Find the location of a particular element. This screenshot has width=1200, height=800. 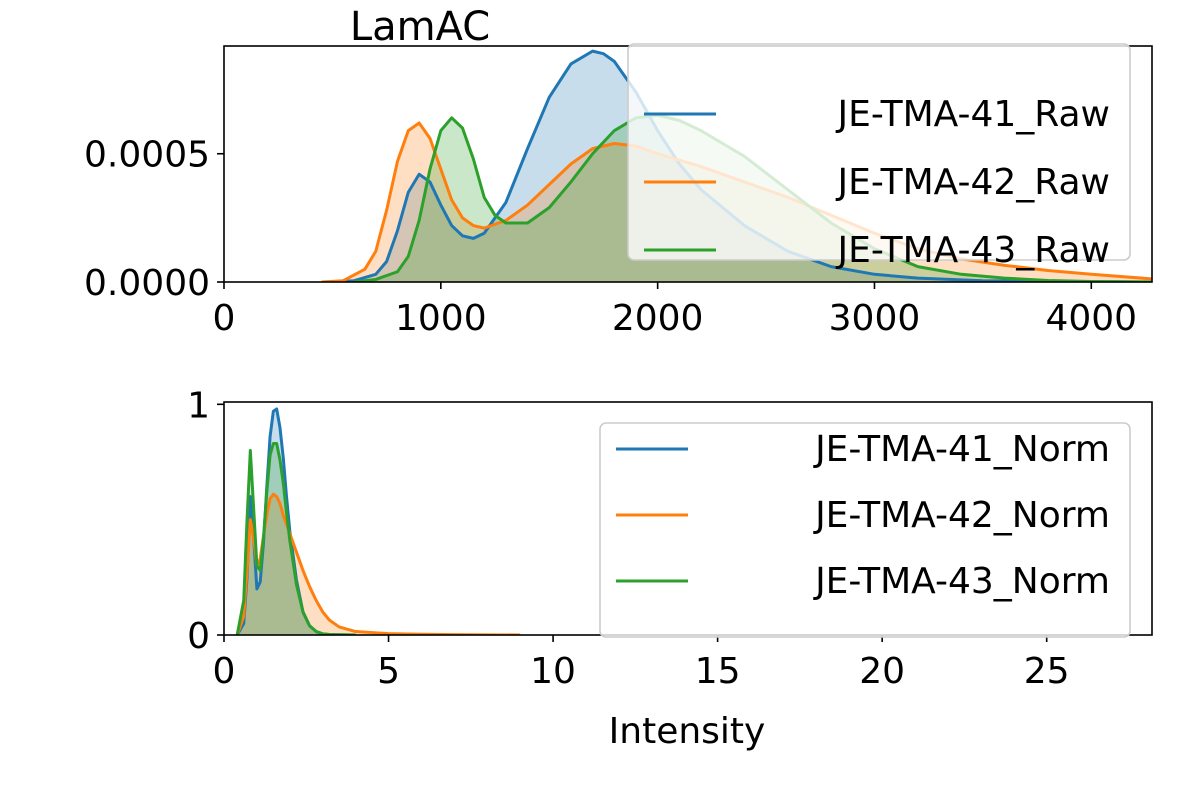

x-tick-label-bottom: 0 is located at coordinates (224, 671).